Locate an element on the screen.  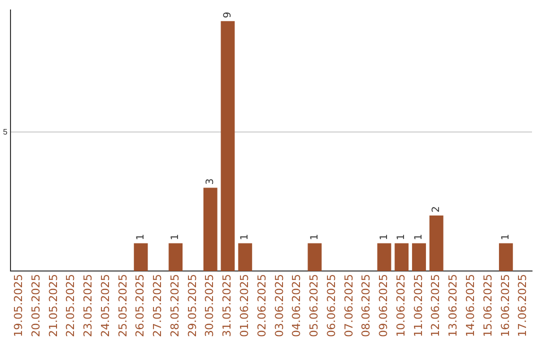
y-tick-label: 5 is located at coordinates (5, 131).